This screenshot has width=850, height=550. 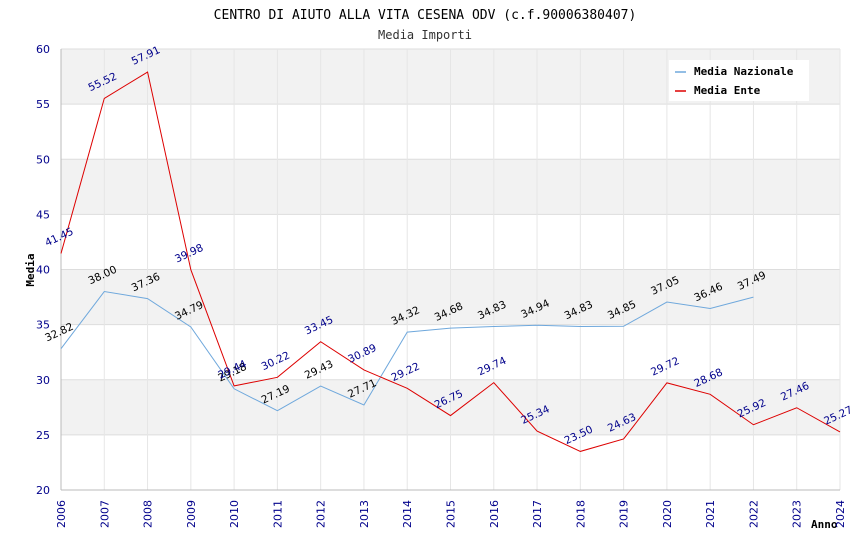 What do you see at coordinates (665, 367) in the screenshot?
I see `data-label: 29.72` at bounding box center [665, 367].